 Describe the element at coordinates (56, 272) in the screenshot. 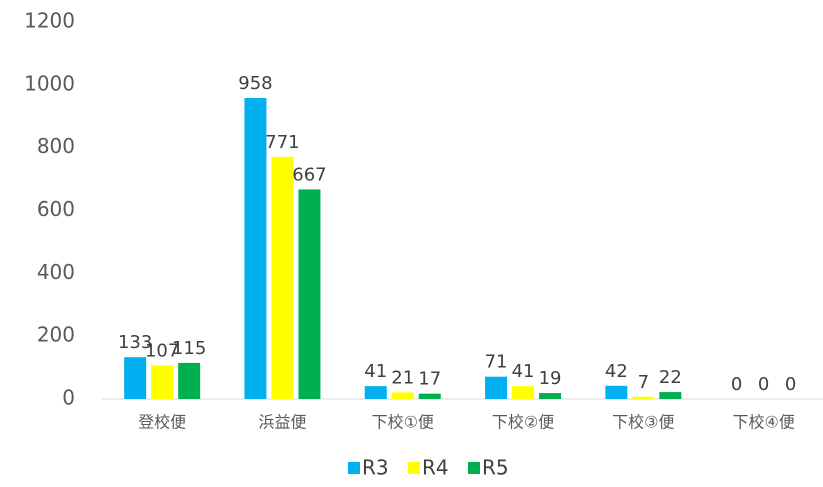

I see `y-tick-label: 400` at that location.